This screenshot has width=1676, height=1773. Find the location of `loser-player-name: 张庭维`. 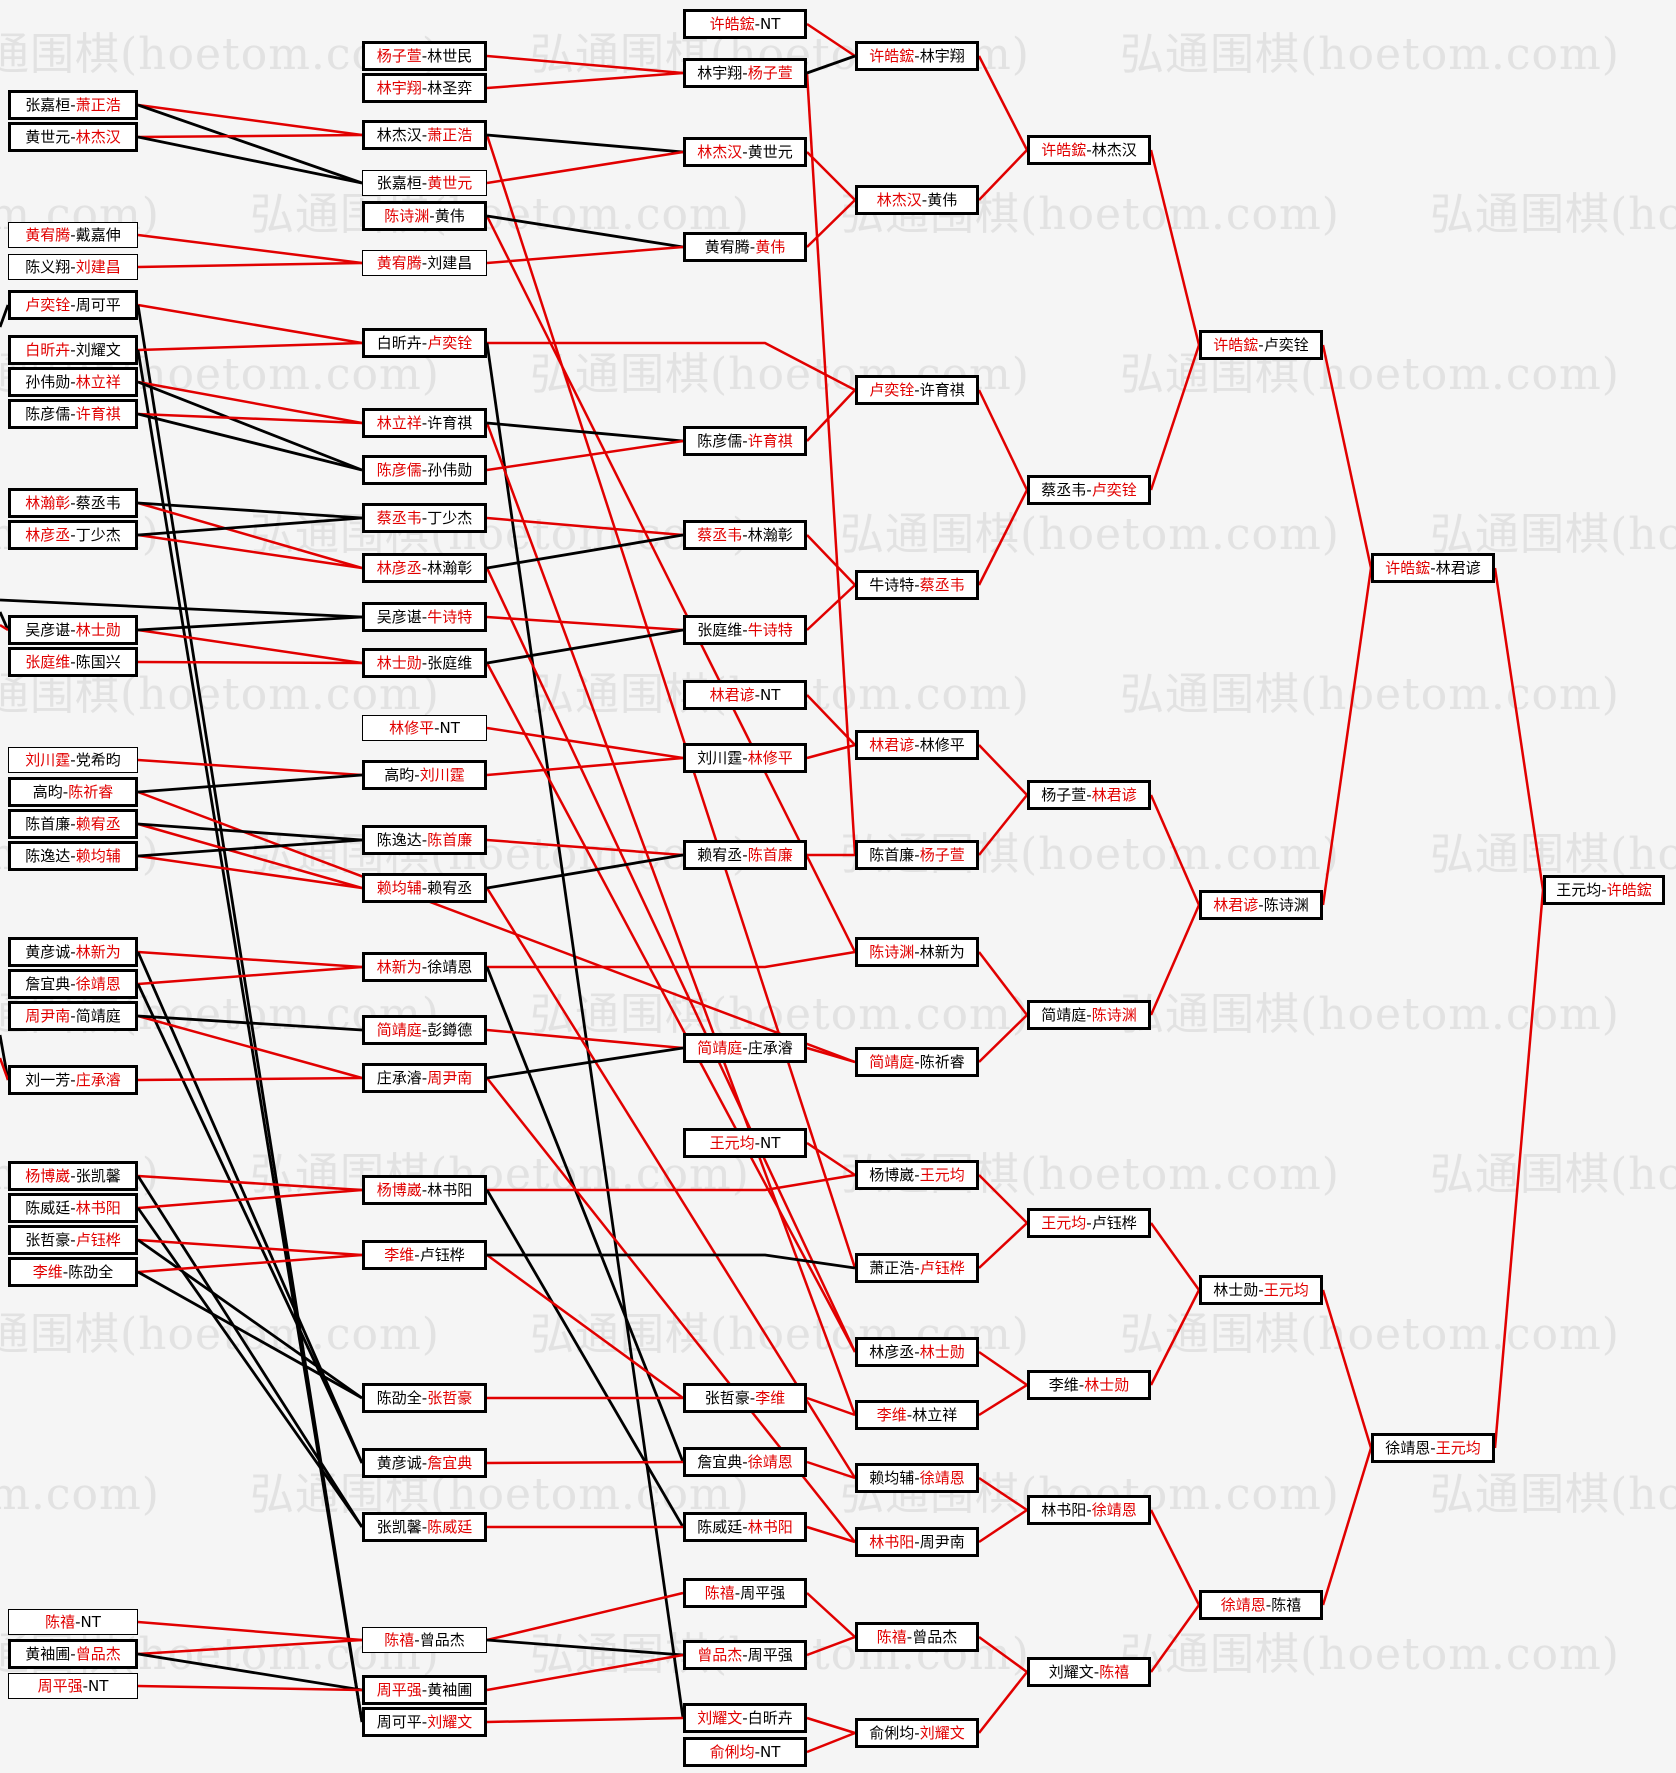

loser-player-name: 张庭维 is located at coordinates (720, 630).